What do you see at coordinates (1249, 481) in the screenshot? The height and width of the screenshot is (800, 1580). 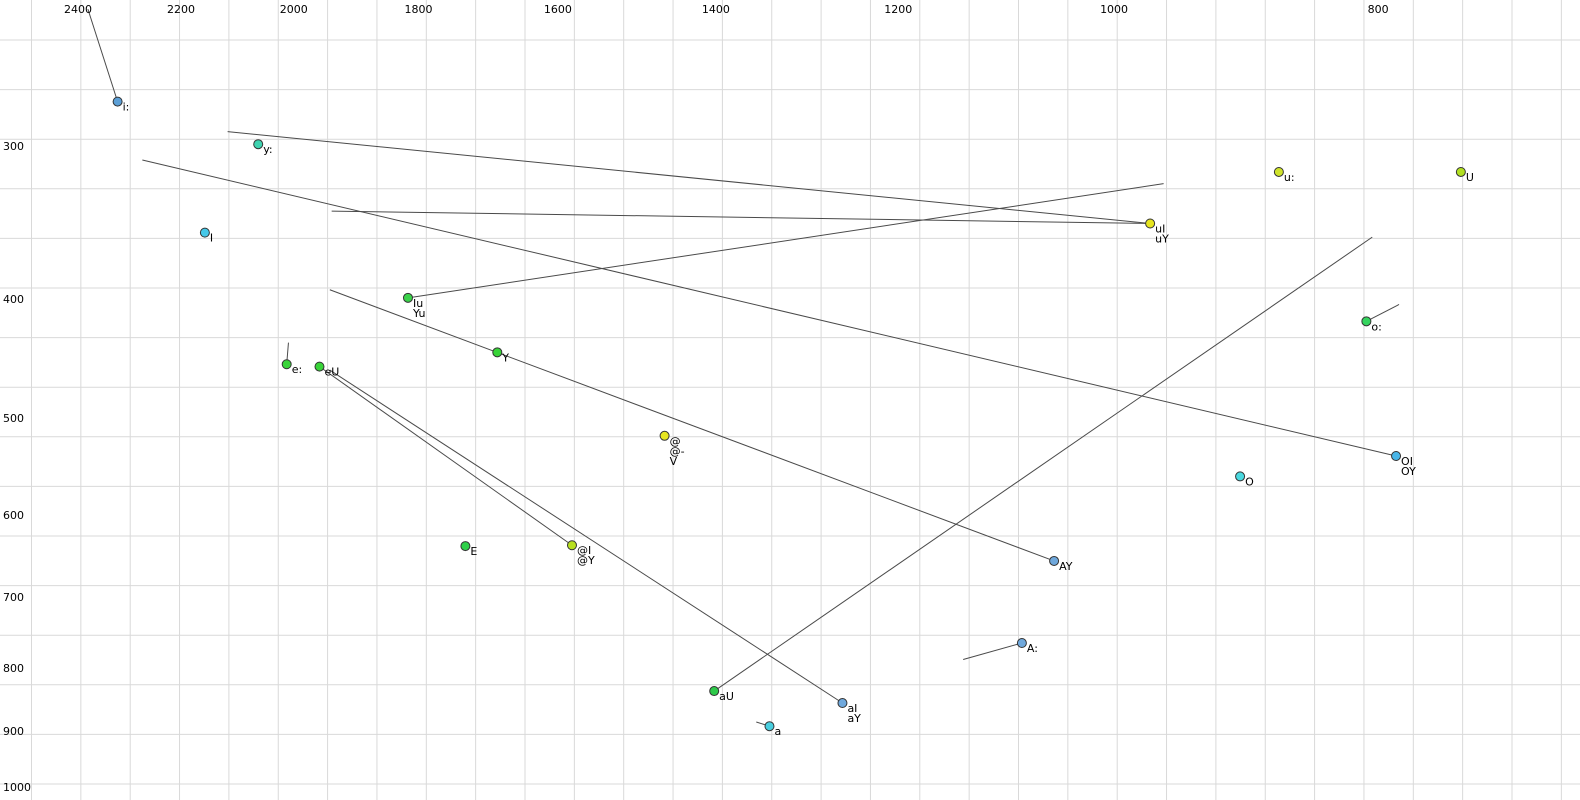 I see `vowel-point-label: O` at bounding box center [1249, 481].